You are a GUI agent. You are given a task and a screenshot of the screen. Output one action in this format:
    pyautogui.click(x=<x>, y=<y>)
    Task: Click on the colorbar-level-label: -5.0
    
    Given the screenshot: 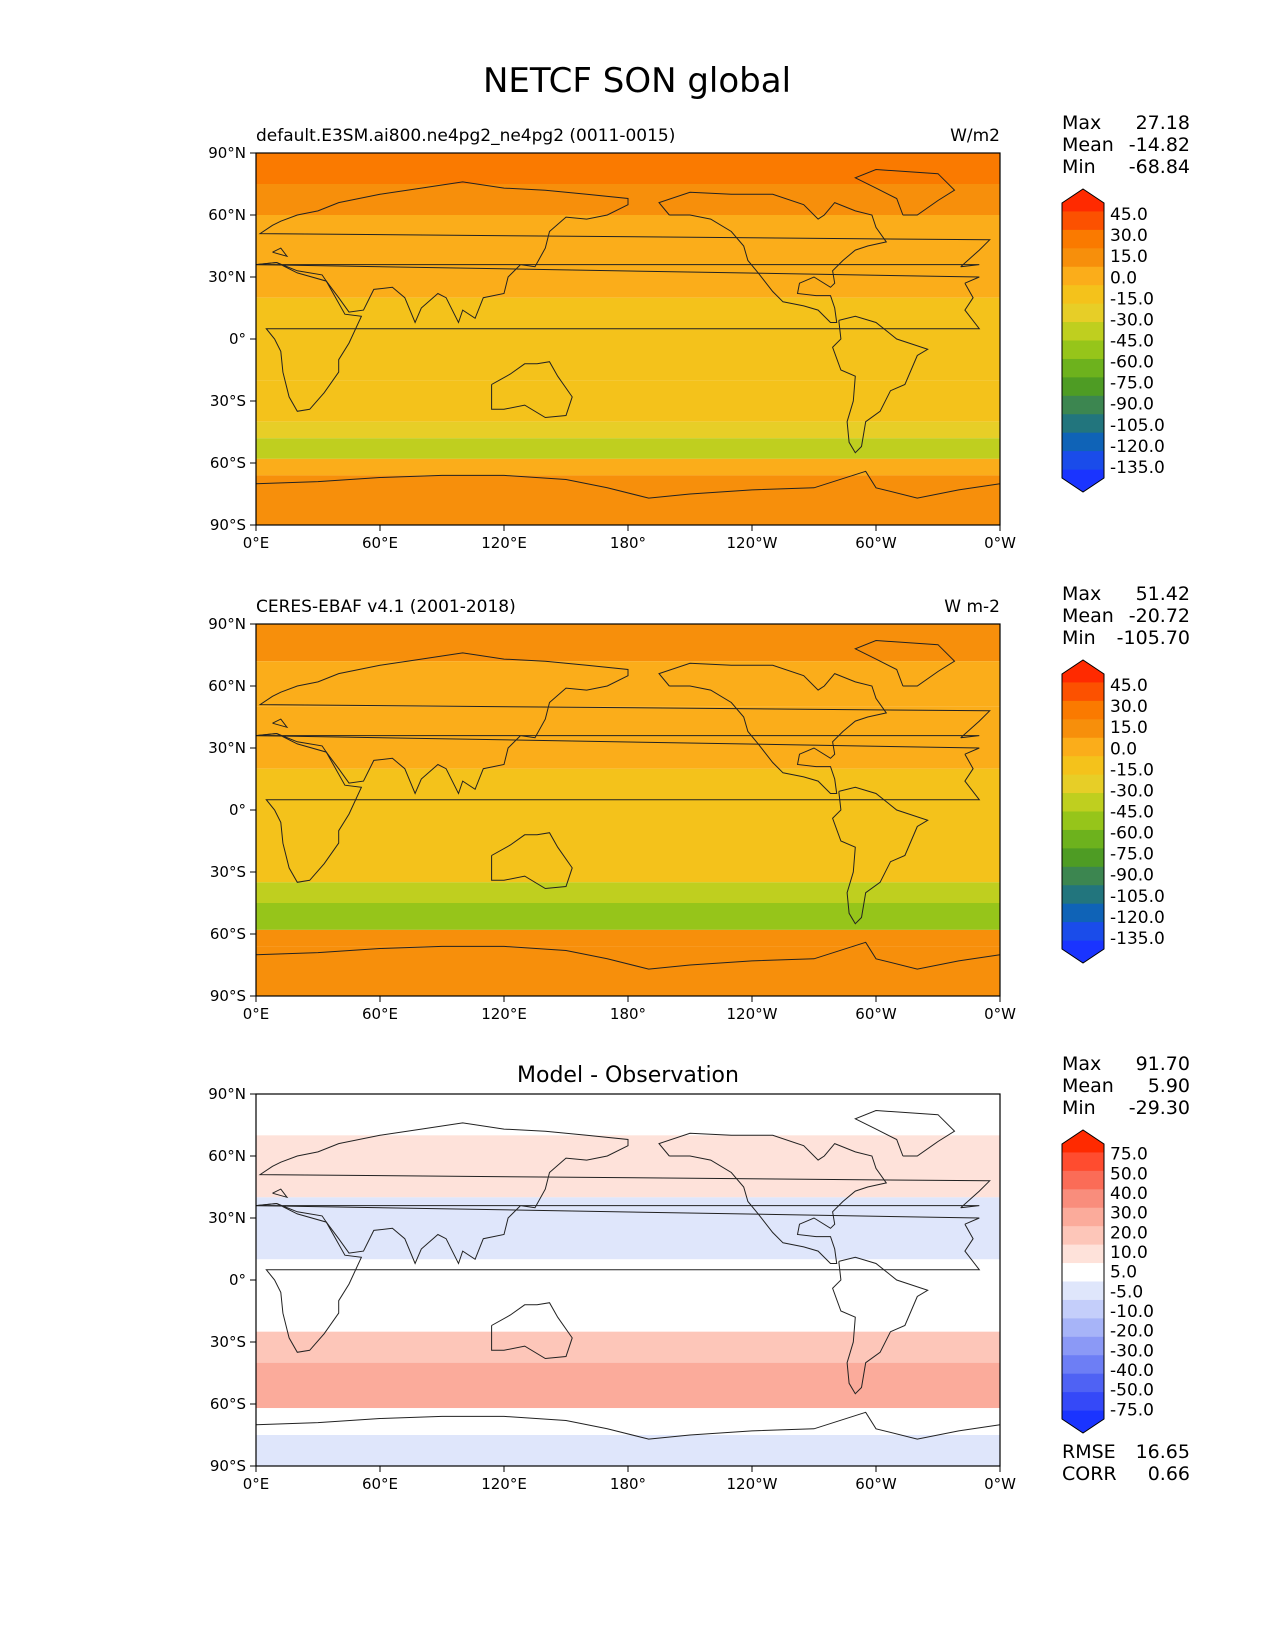 What is the action you would take?
    pyautogui.click(x=1126, y=1292)
    